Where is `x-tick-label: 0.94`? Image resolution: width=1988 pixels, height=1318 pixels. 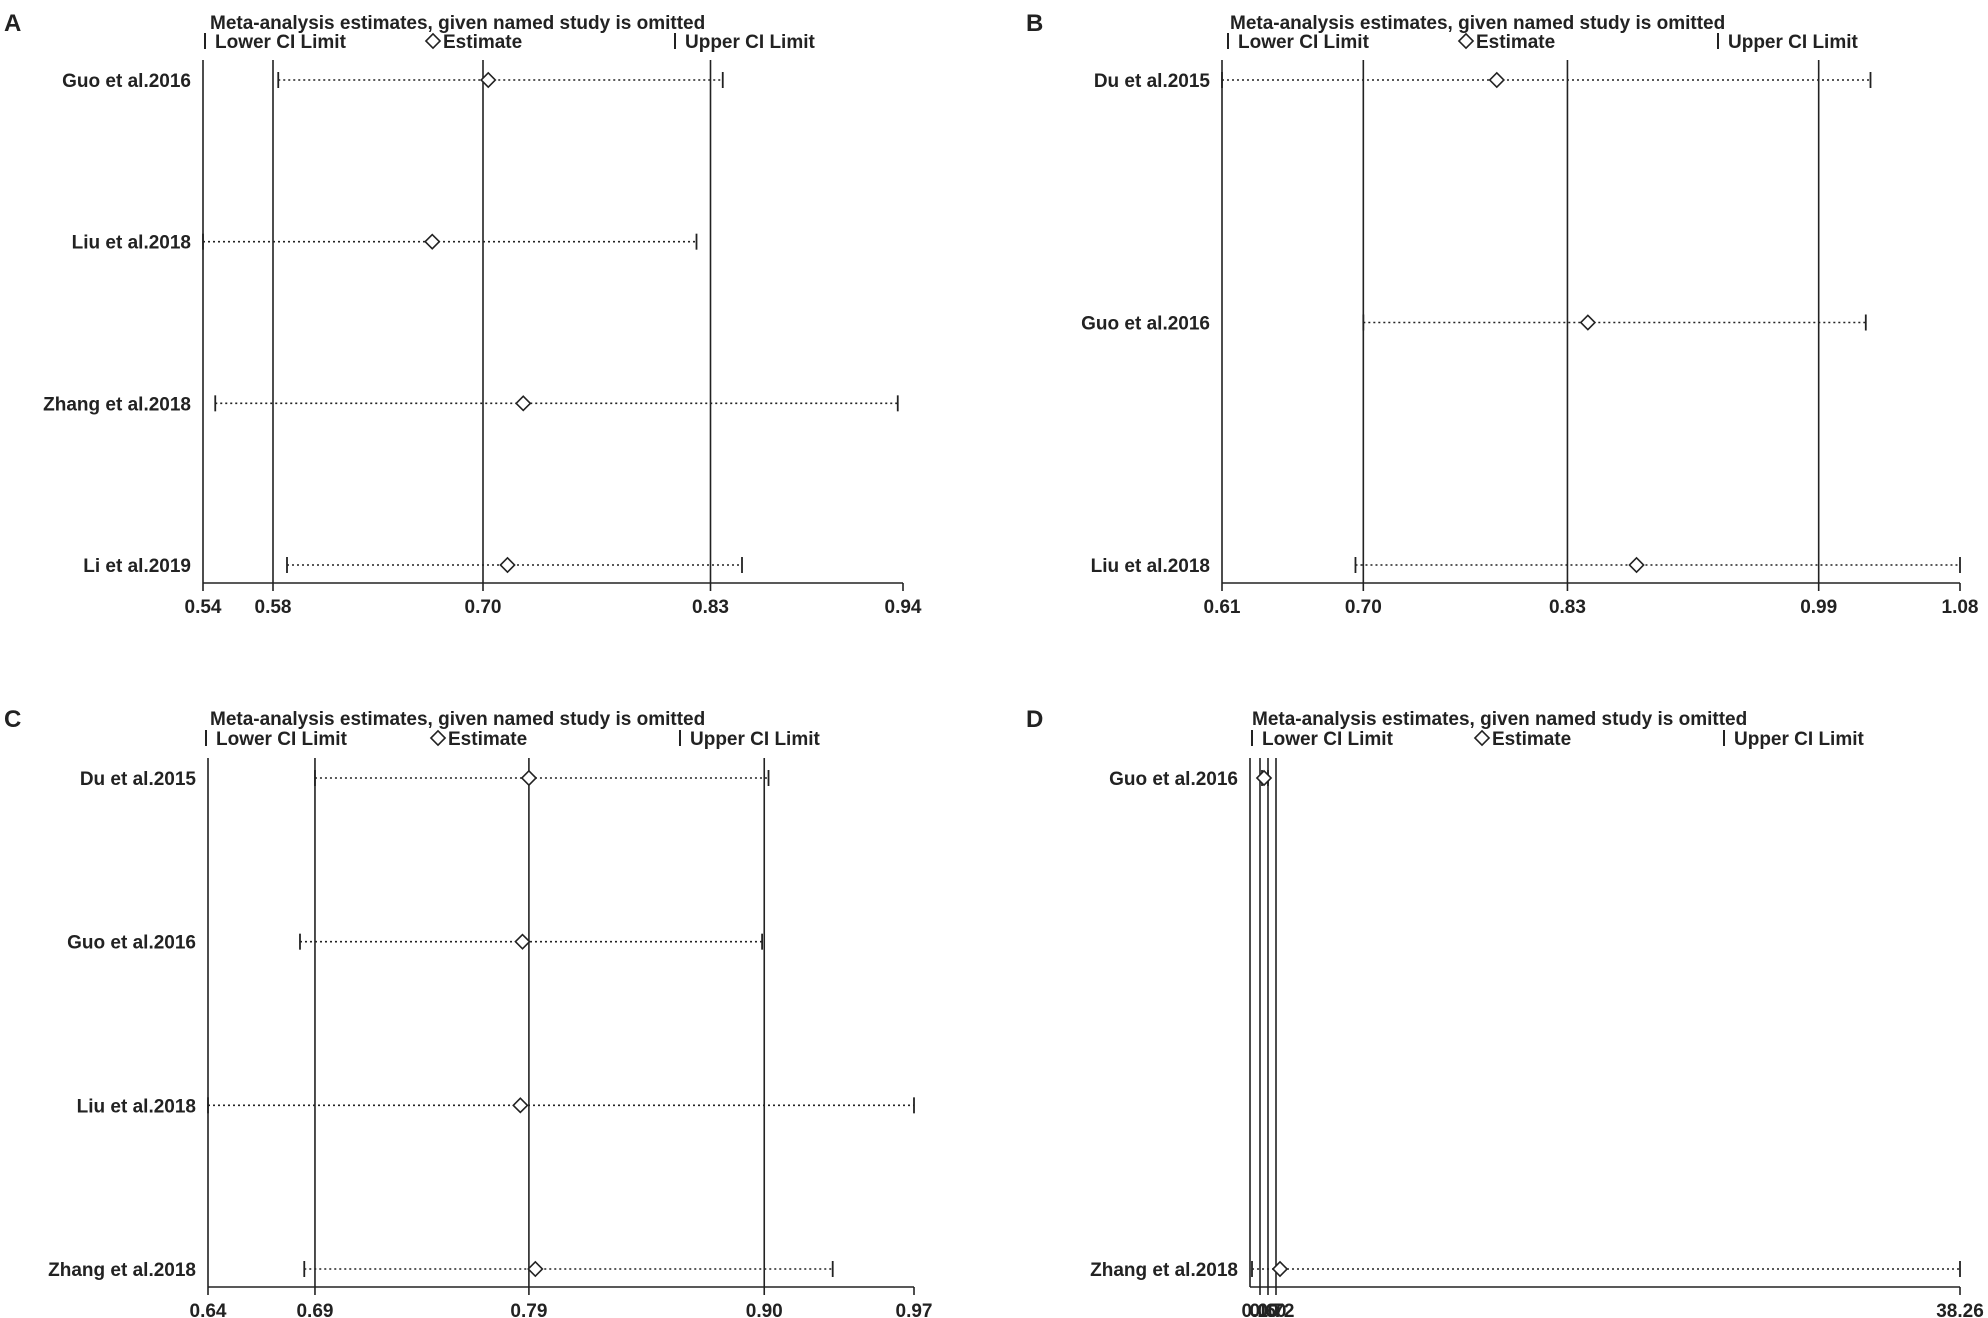 x-tick-label: 0.94 is located at coordinates (903, 607).